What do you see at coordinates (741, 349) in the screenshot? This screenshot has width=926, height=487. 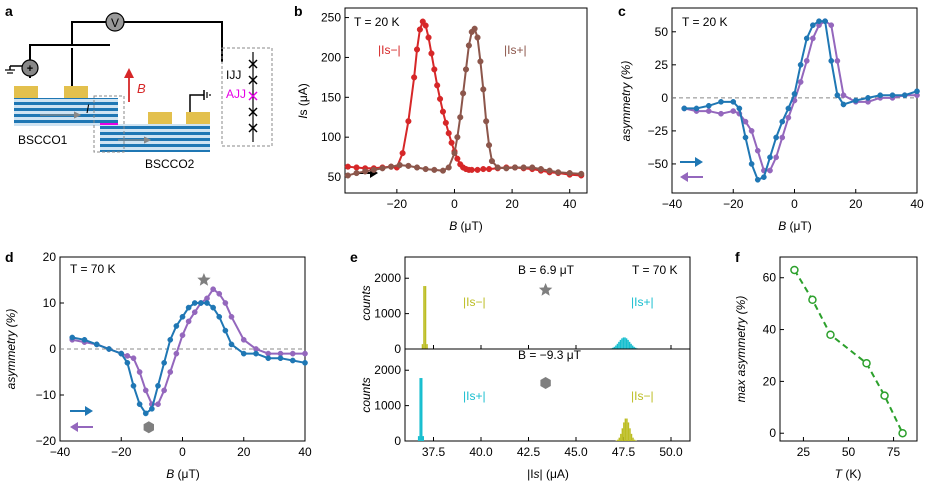 I see `y-axis-label: max asymmetry (%)` at bounding box center [741, 349].